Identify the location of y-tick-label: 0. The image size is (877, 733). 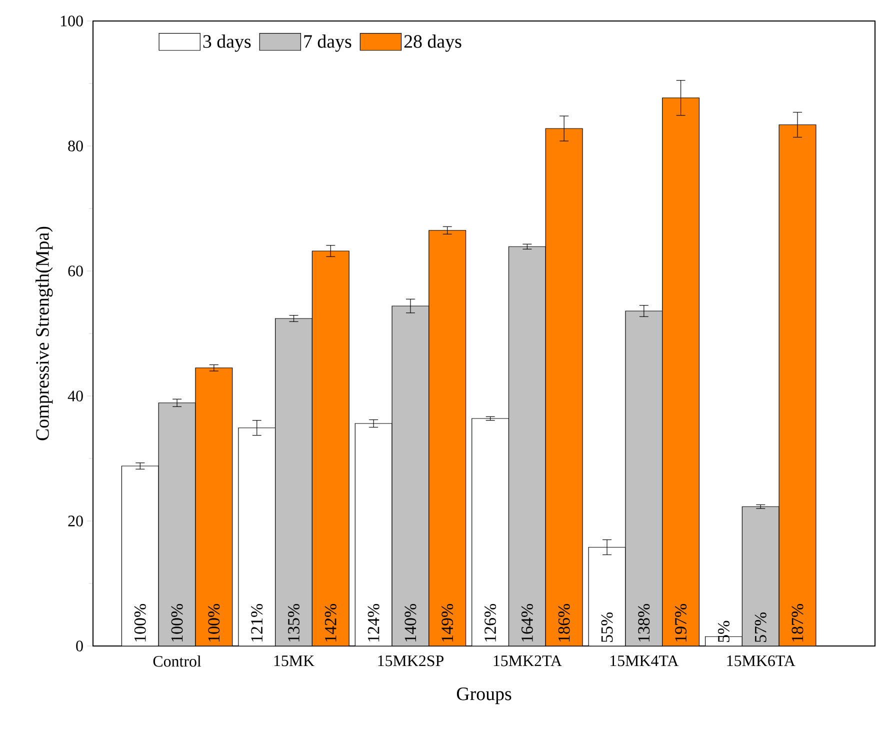
(79, 646).